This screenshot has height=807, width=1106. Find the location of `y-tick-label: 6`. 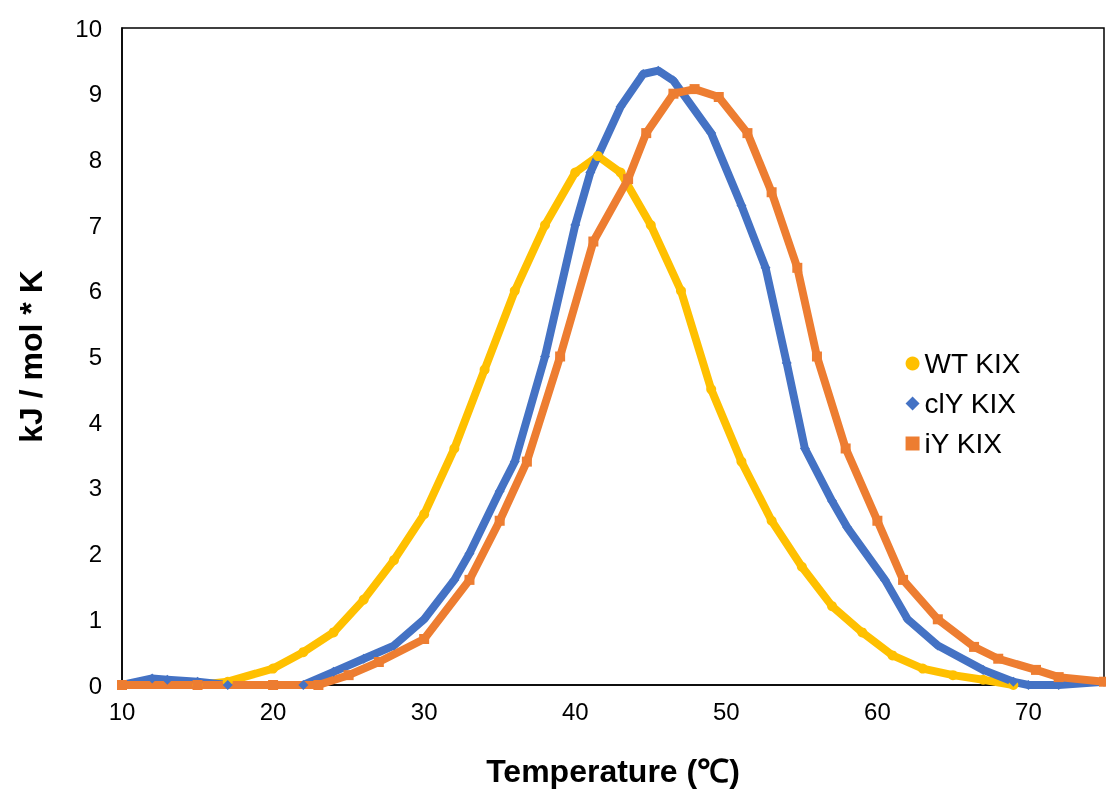

y-tick-label: 6 is located at coordinates (95, 291).